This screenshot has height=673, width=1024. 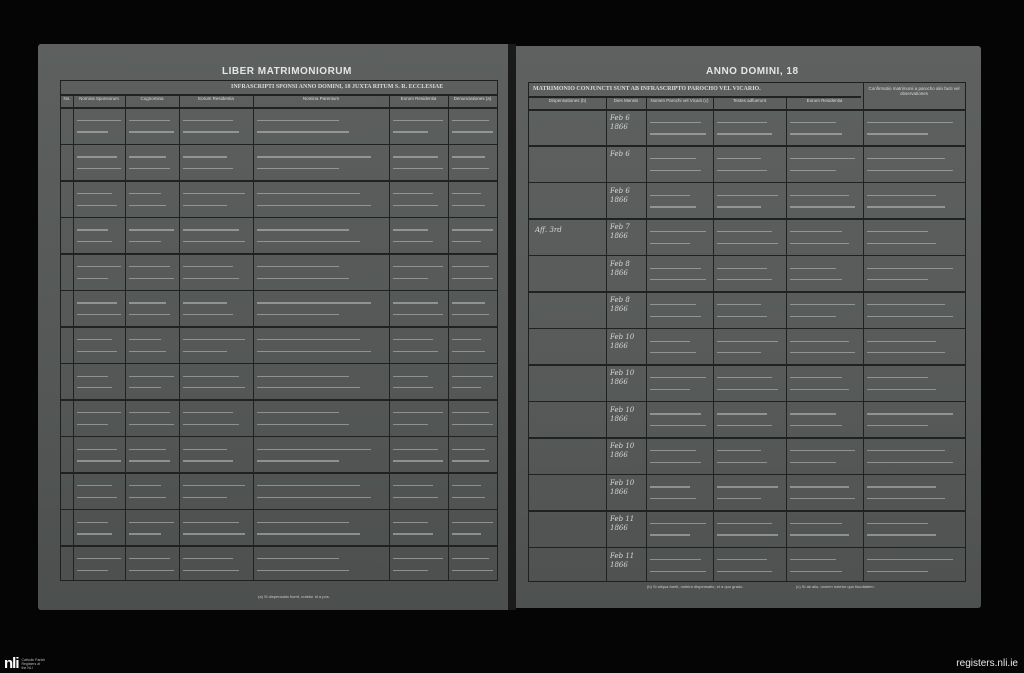 What do you see at coordinates (567, 100) in the screenshot?
I see `column-header: Dispensationes (b)` at bounding box center [567, 100].